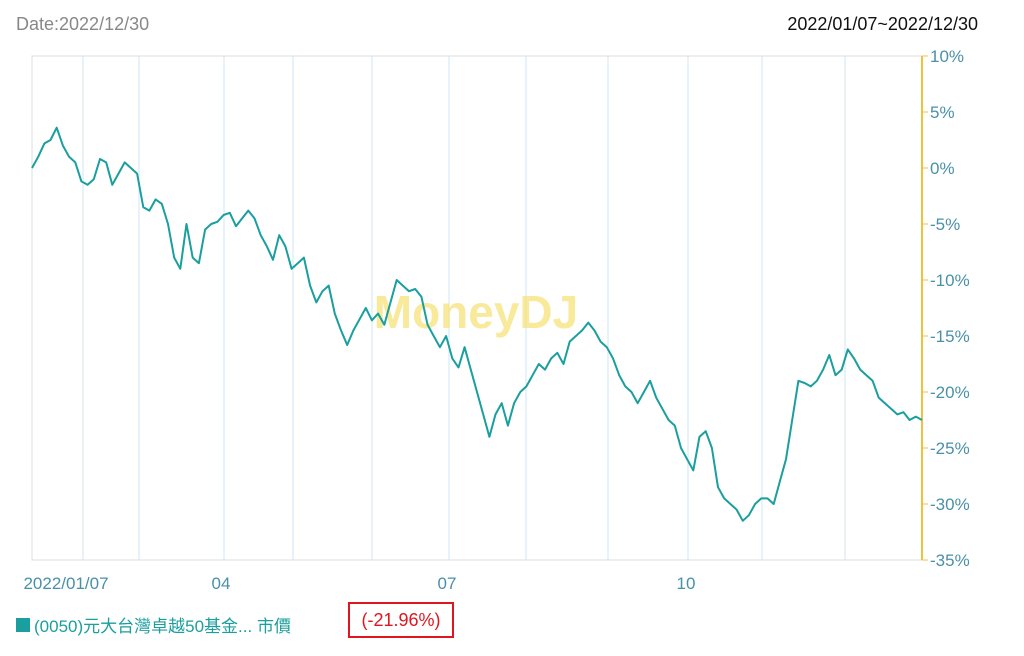 The height and width of the screenshot is (656, 1024). Describe the element at coordinates (950, 392) in the screenshot. I see `y-tick-label: -20%` at that location.